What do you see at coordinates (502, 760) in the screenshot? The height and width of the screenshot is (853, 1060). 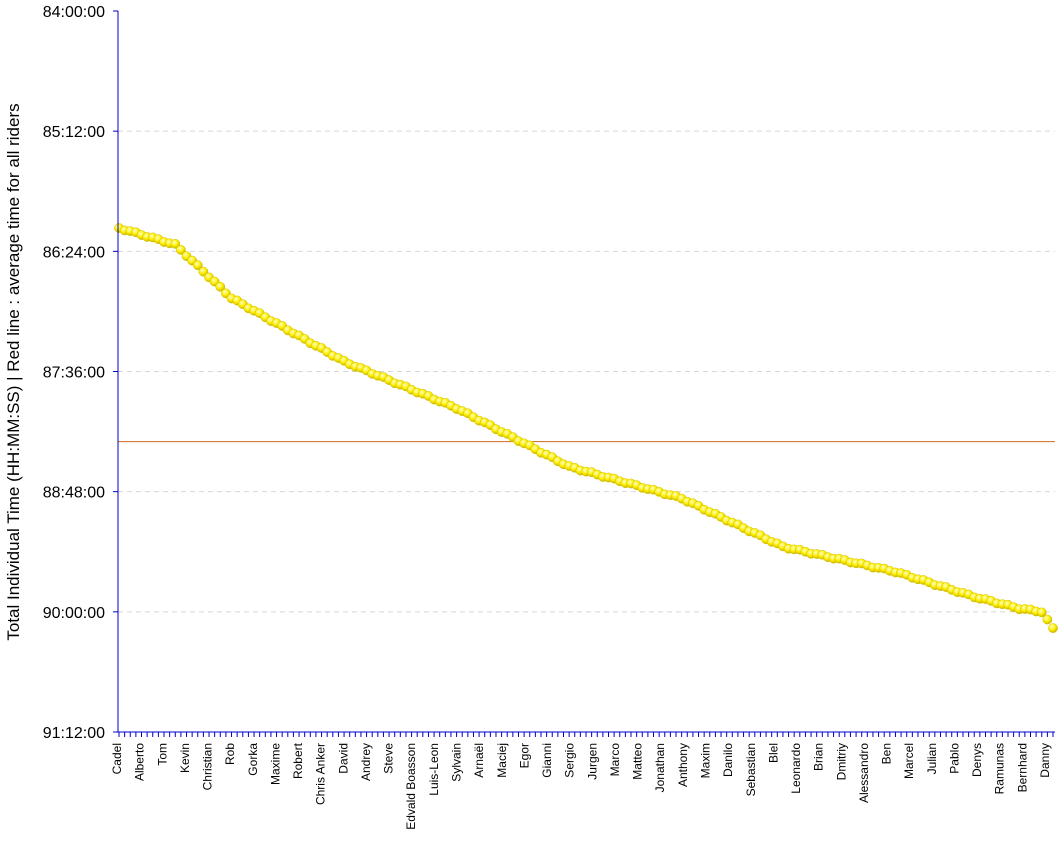 I see `x-tick-label: Maciej` at bounding box center [502, 760].